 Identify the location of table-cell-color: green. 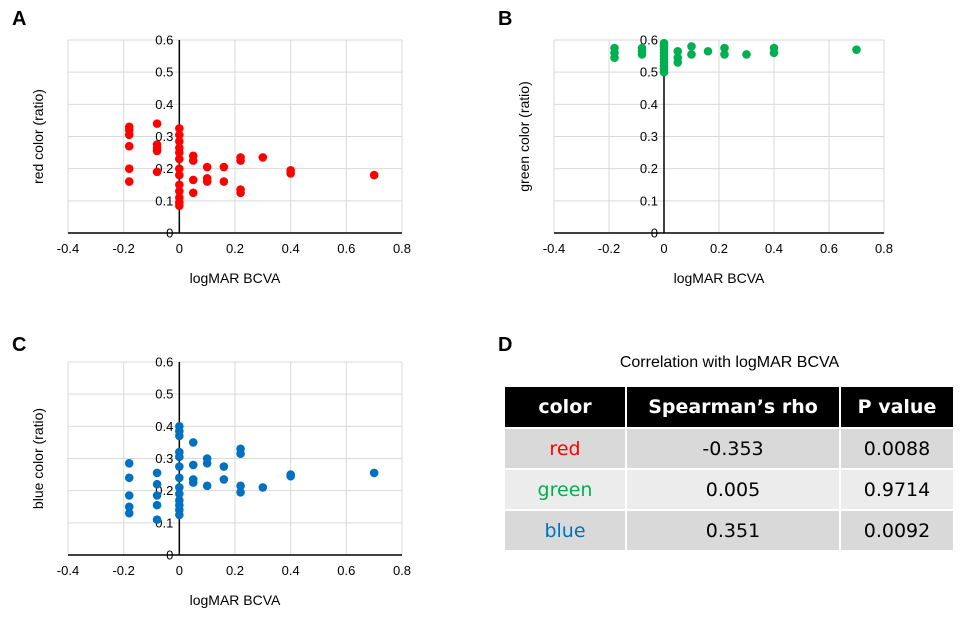
(566, 489).